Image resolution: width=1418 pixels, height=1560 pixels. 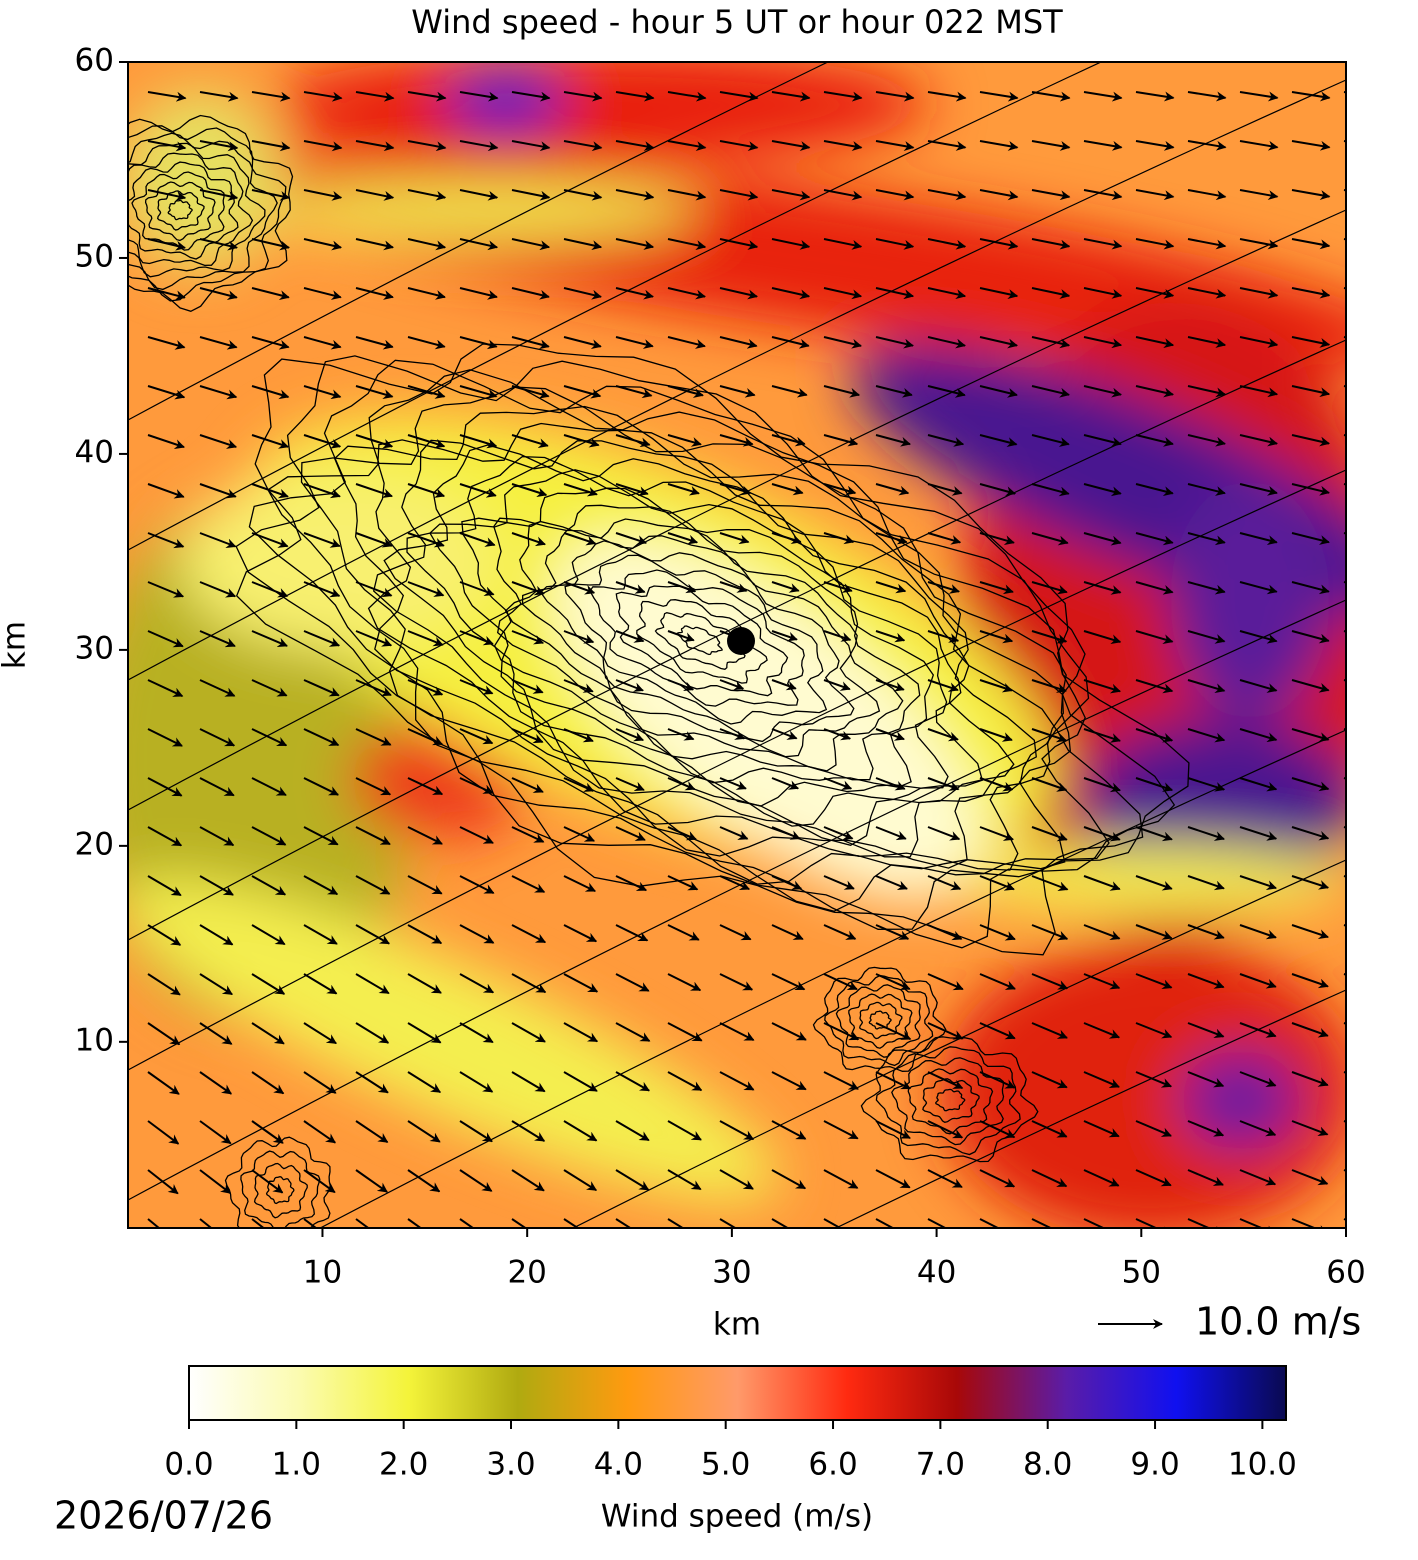 What do you see at coordinates (94, 1040) in the screenshot?
I see `y-tick-label: 10` at bounding box center [94, 1040].